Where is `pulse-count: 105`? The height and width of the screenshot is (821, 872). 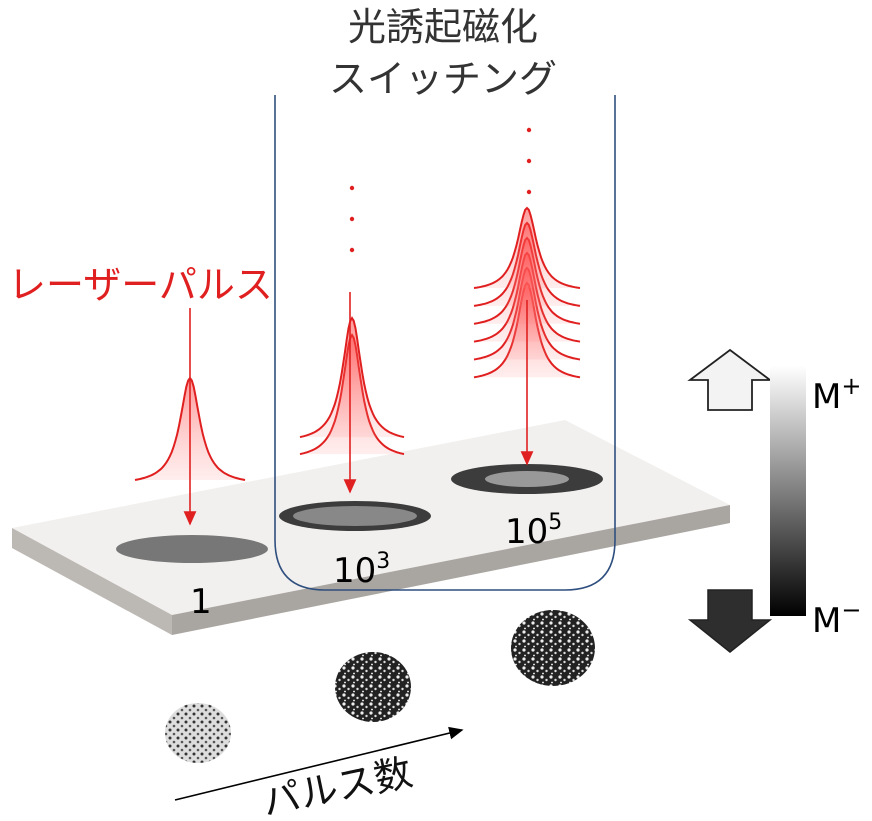
pulse-count: 105 is located at coordinates (533, 531).